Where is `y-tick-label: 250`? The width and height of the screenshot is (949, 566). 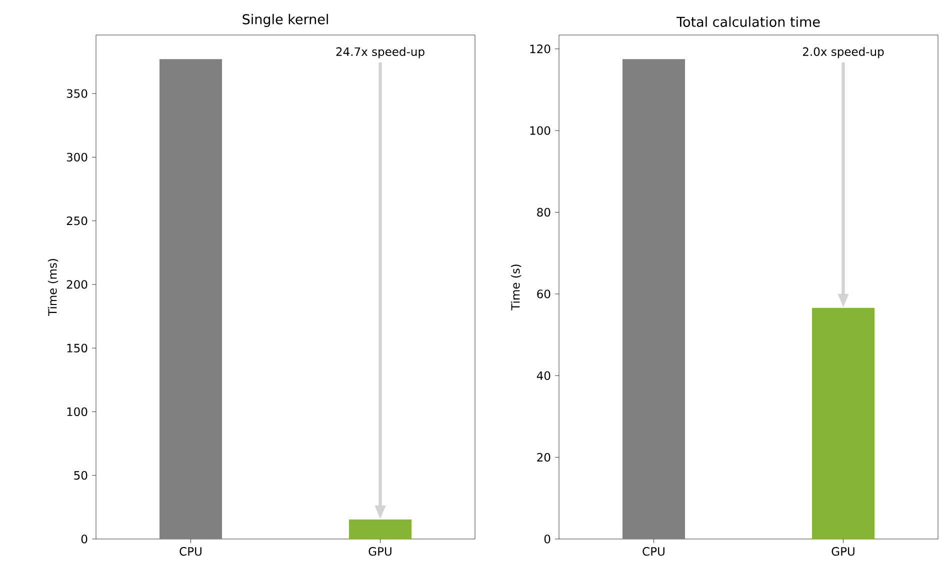
y-tick-label: 250 is located at coordinates (77, 221).